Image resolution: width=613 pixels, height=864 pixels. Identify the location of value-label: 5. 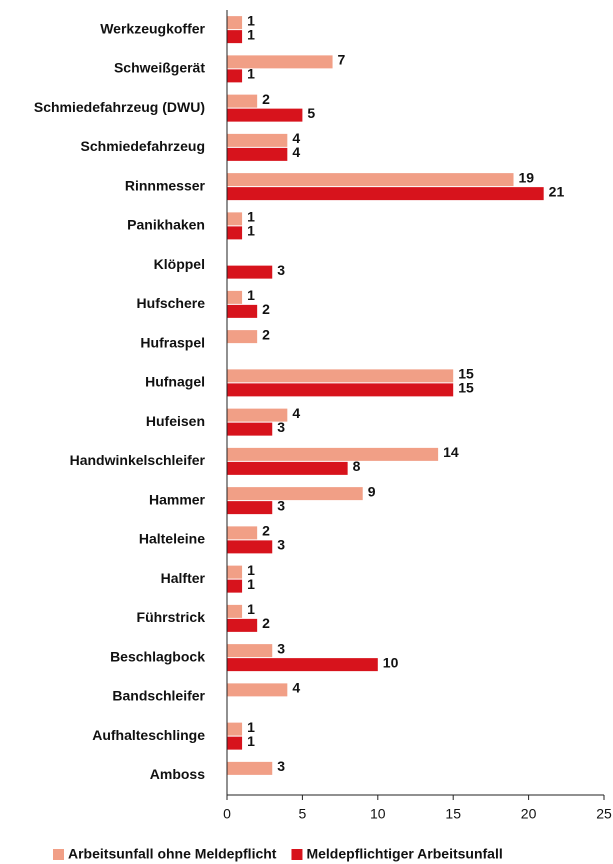
(311, 113).